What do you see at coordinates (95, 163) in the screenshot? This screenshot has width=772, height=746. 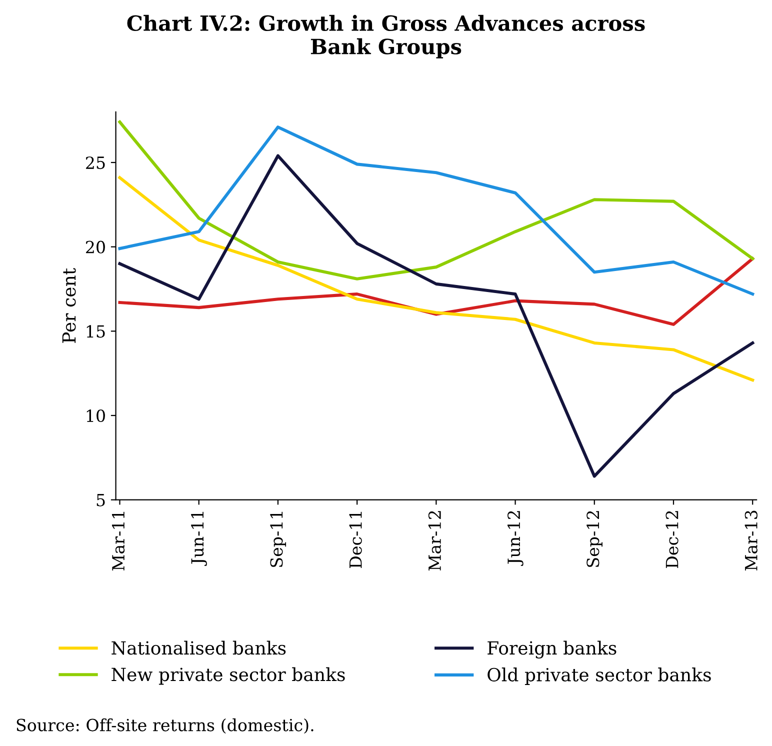 I see `y-tick-label: 25` at bounding box center [95, 163].